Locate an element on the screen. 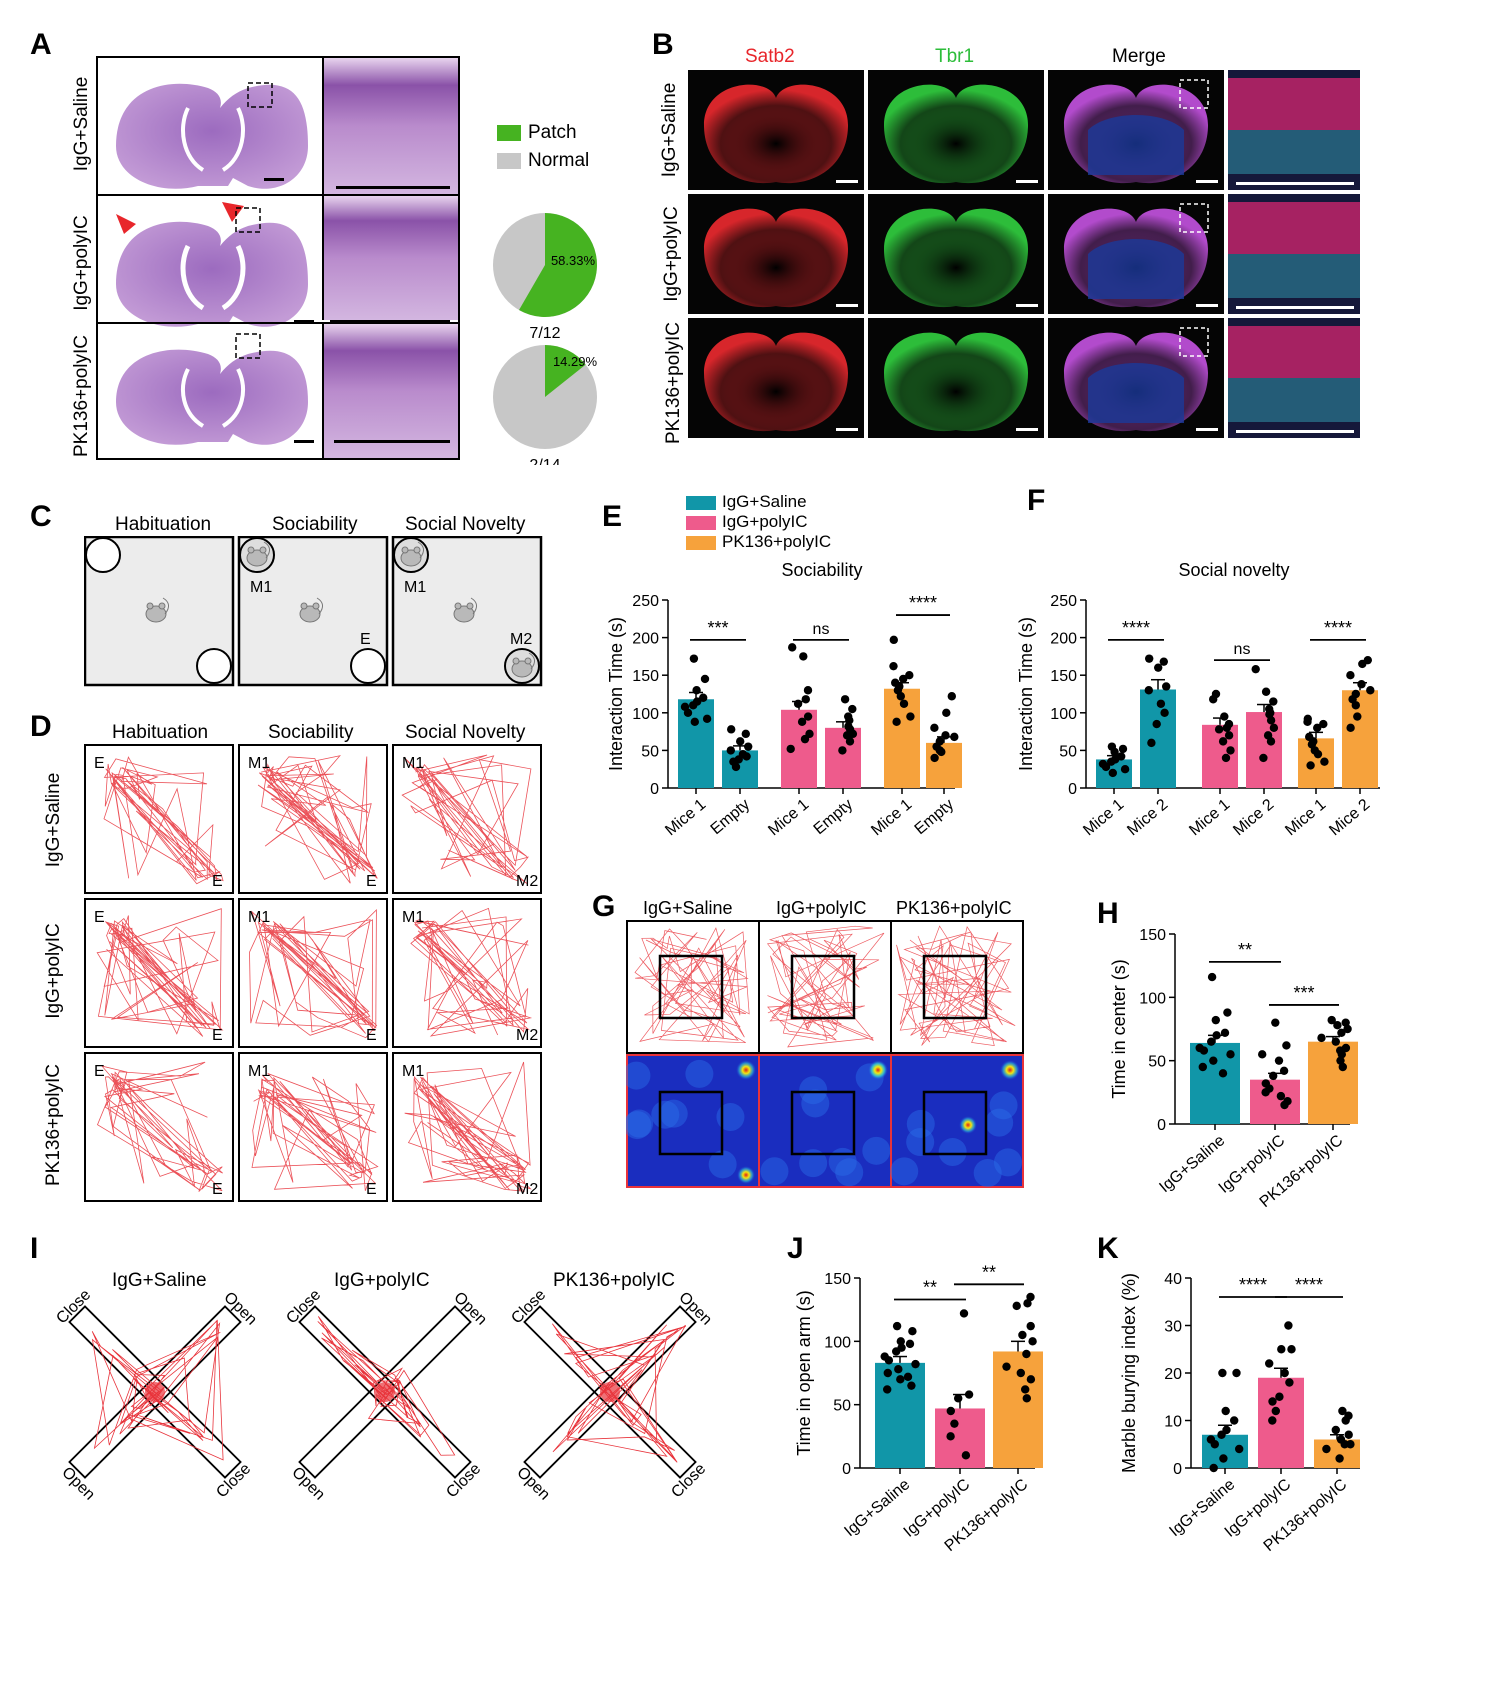 The image size is (1510, 1690). significance-label: **** is located at coordinates (923, 603).